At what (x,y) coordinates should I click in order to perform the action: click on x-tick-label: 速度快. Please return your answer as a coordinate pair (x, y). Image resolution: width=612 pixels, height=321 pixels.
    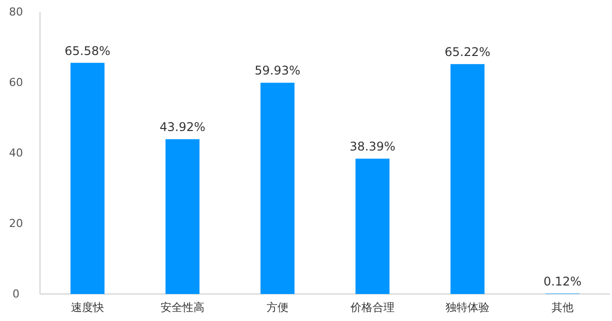
    Looking at the image, I should click on (87, 307).